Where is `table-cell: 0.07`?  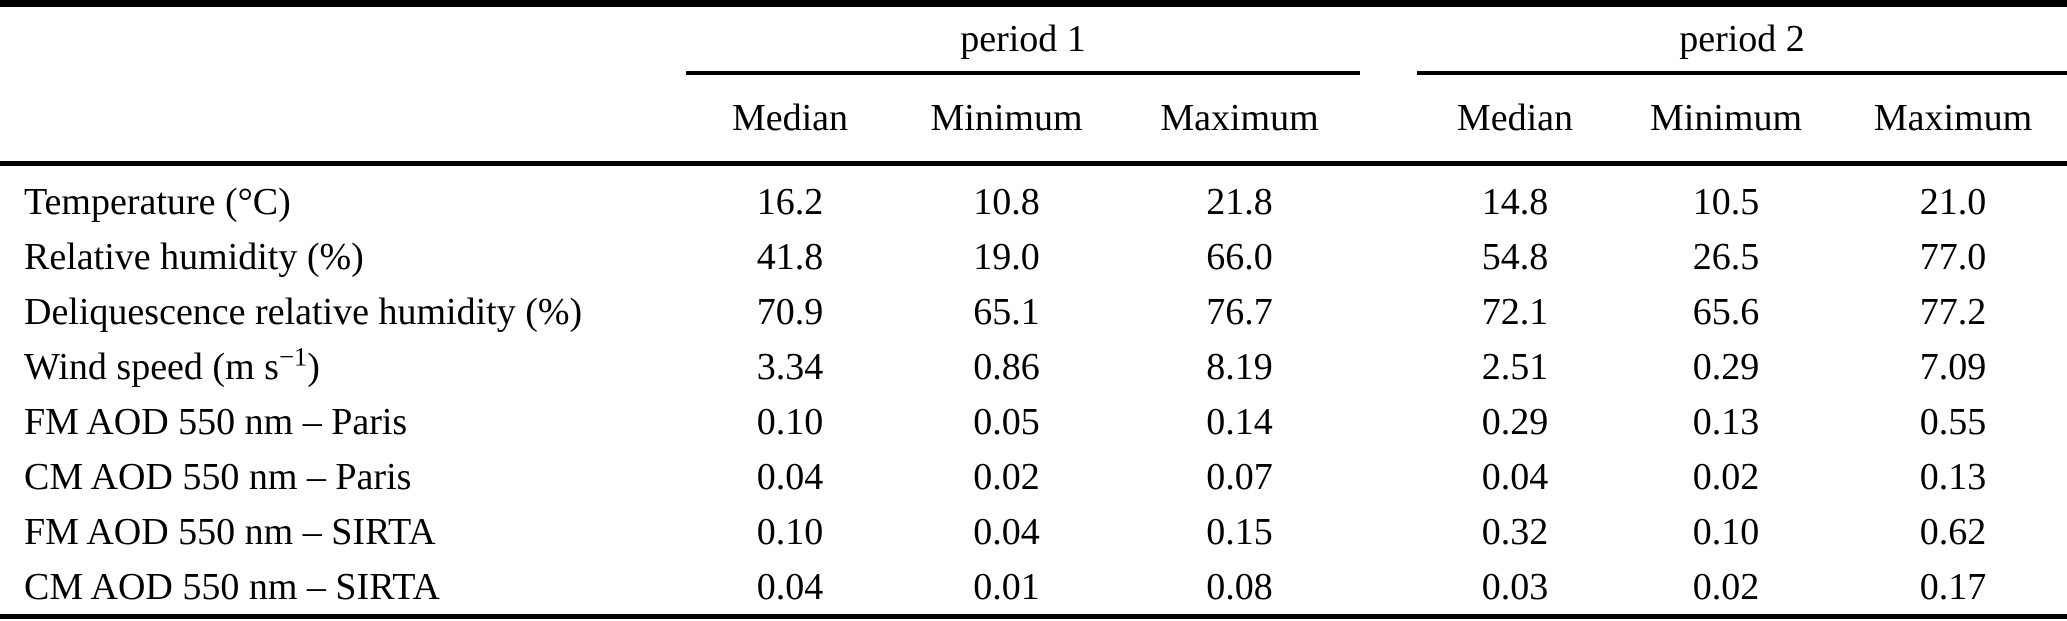 table-cell: 0.07 is located at coordinates (1239, 476).